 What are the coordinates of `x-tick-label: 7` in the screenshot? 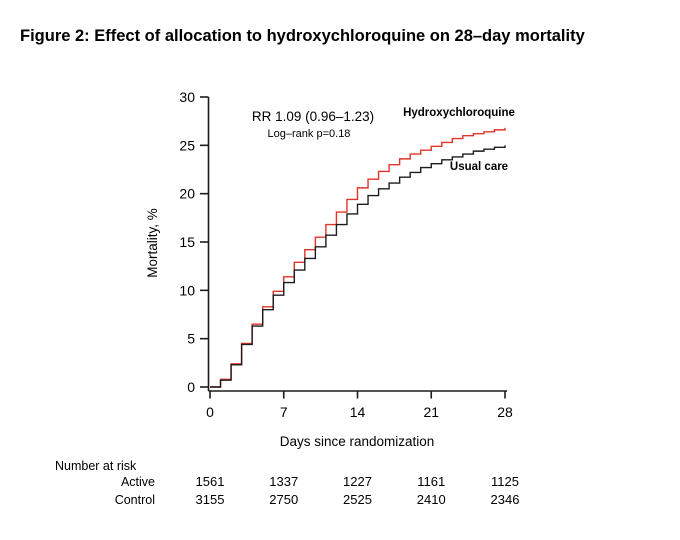 It's located at (284, 412).